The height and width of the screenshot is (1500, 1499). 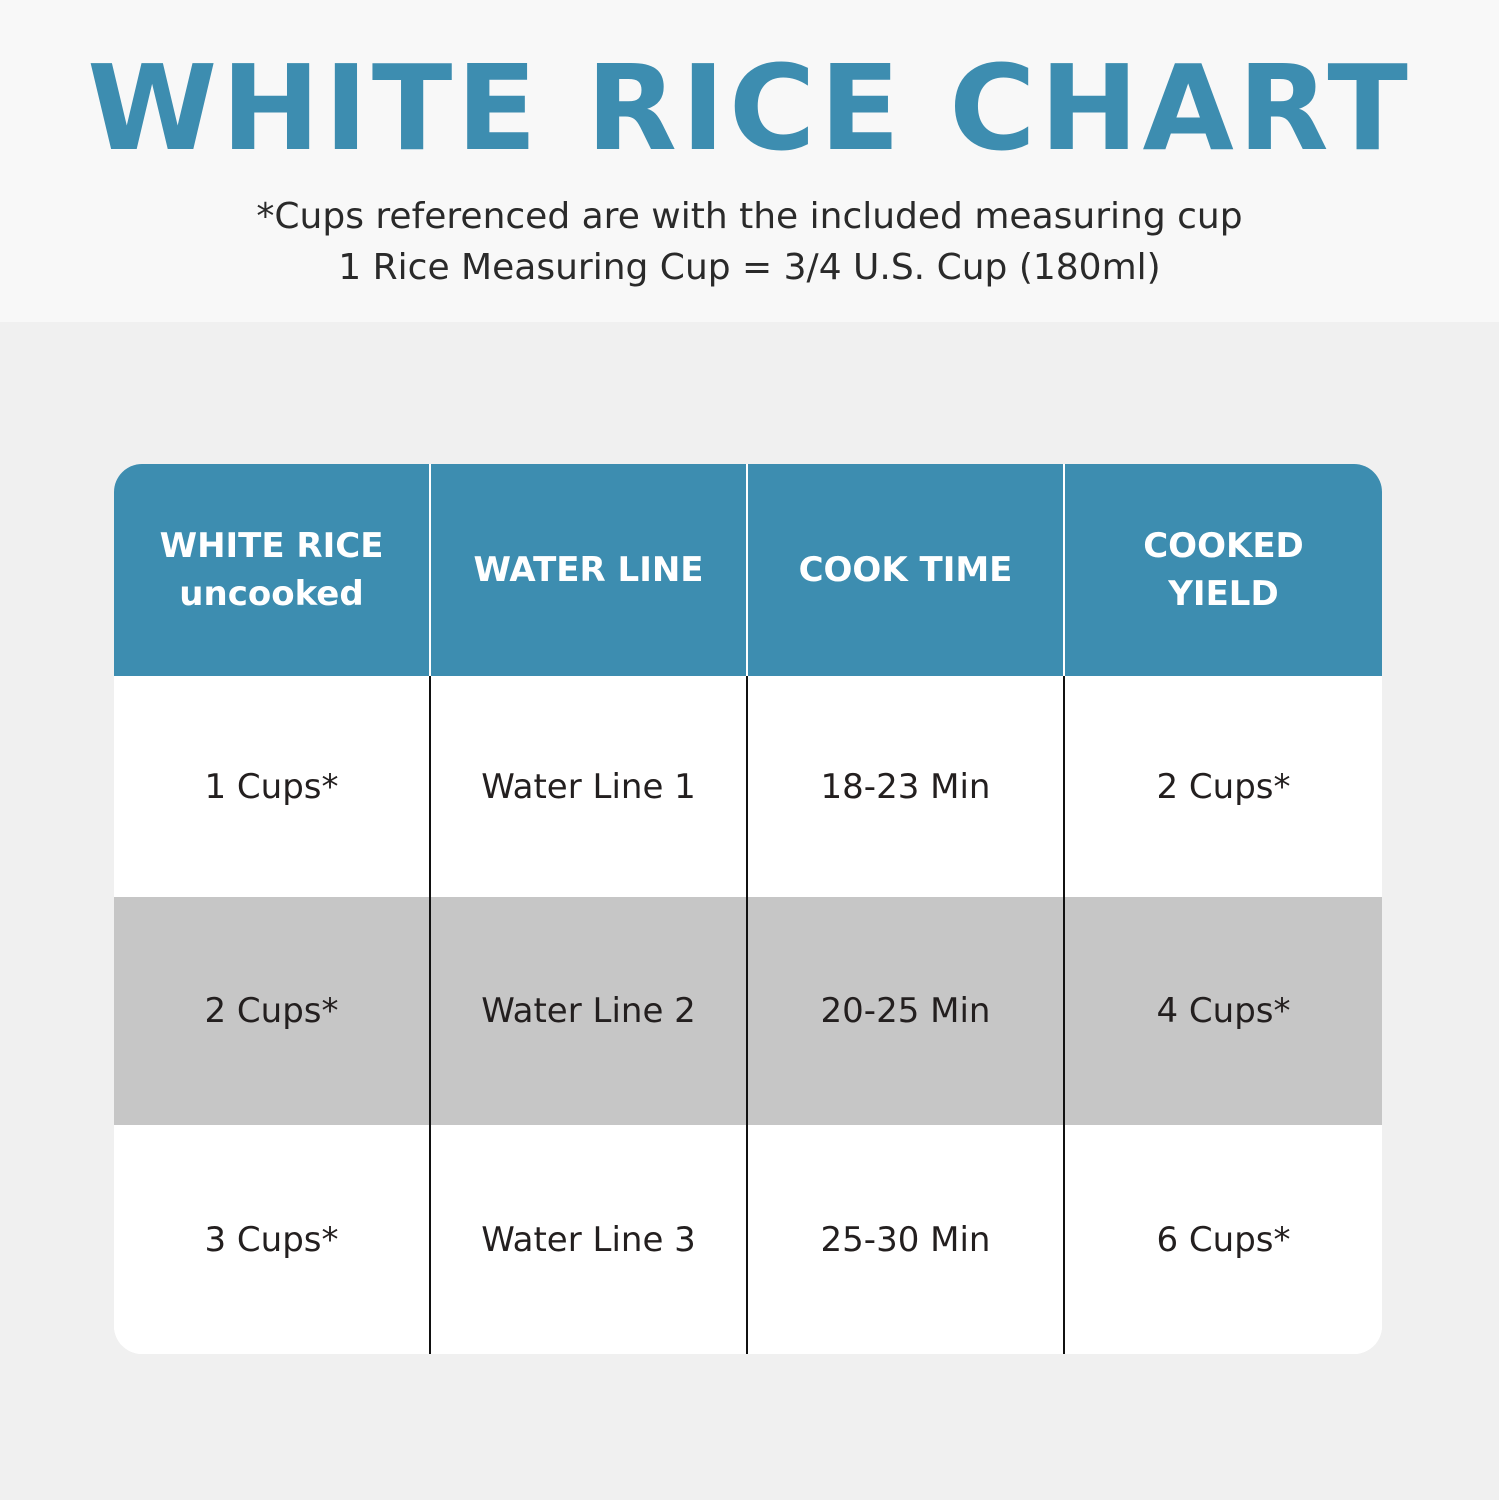 What do you see at coordinates (906, 1239) in the screenshot?
I see `table-cell: 25-30 Min` at bounding box center [906, 1239].